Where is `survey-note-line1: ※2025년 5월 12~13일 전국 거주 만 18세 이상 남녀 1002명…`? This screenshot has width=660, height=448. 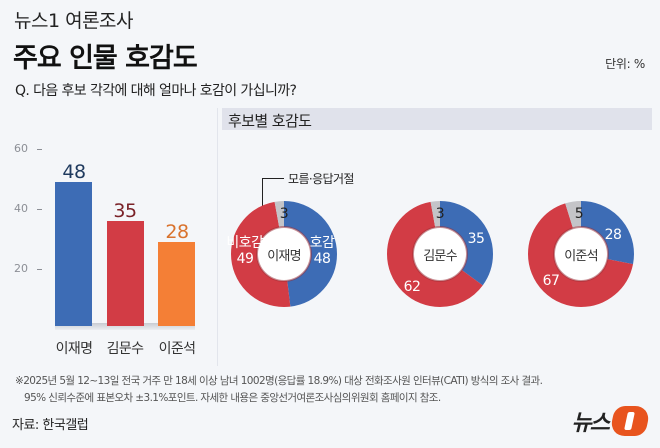
survey-note-line1: ※2025년 5월 12~13일 전국 거주 만 18세 이상 남녀 1002명… is located at coordinates (279, 381).